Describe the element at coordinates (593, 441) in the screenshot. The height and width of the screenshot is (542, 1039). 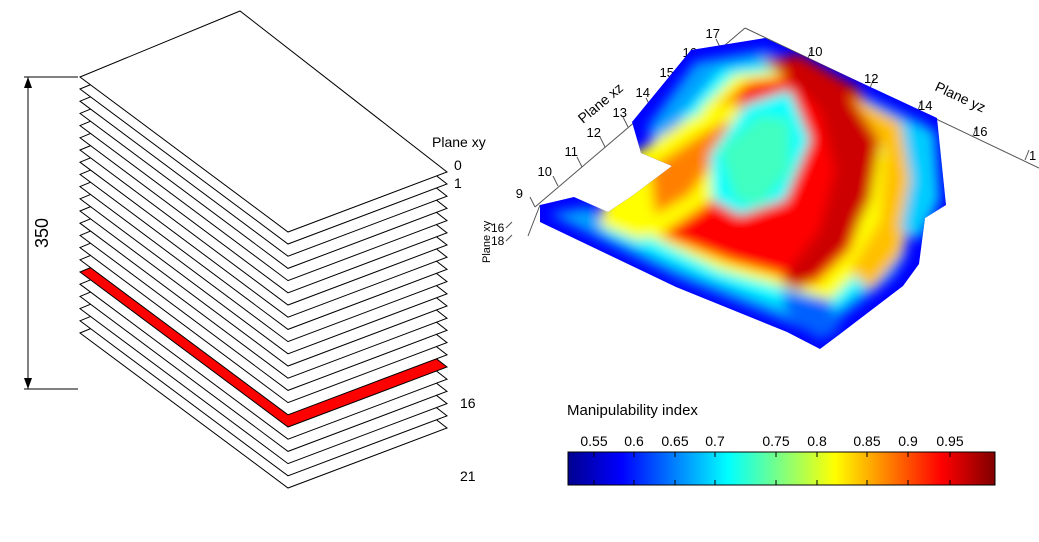
I see `colorbar-tick-0.55: 0.55` at that location.